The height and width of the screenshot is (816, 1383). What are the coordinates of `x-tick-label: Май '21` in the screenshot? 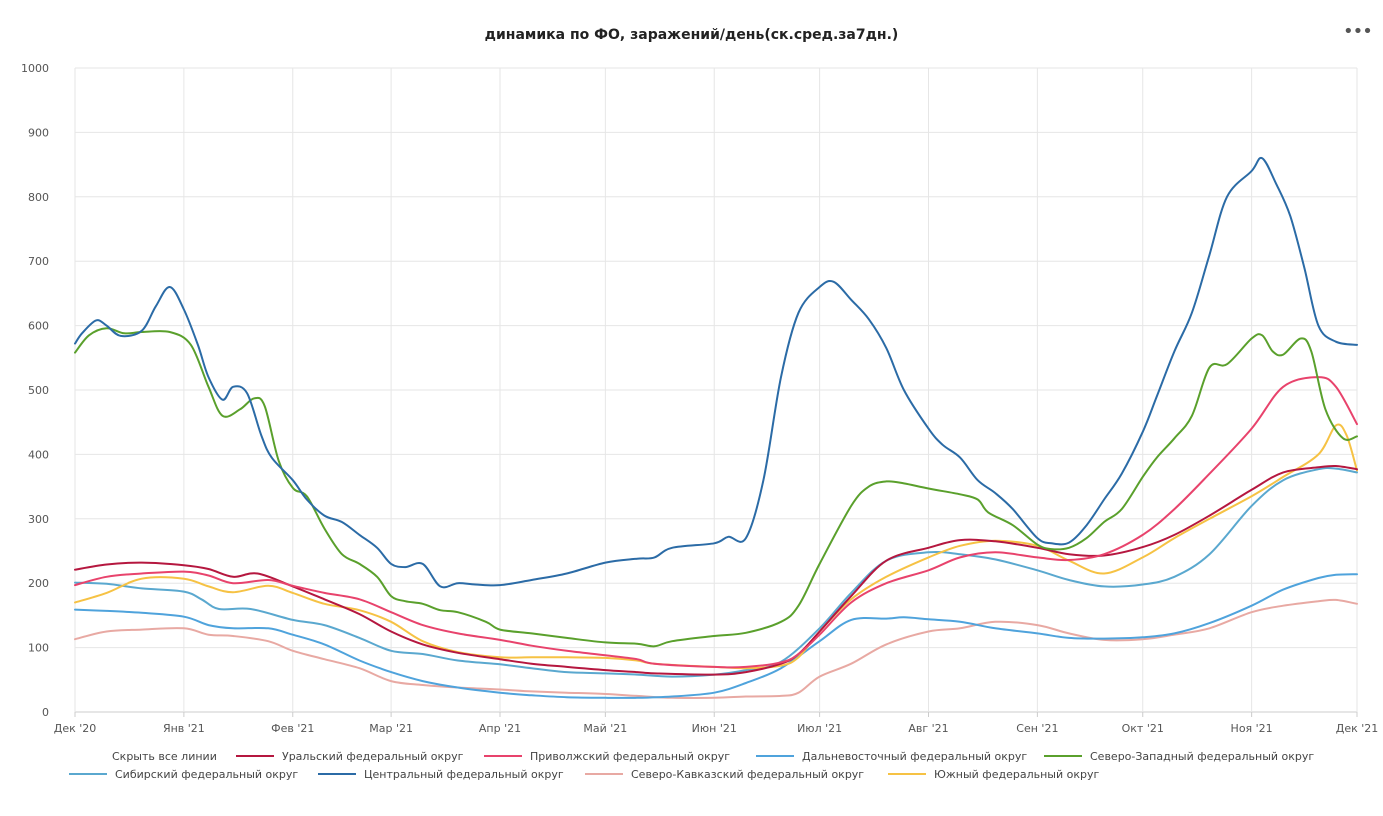 It's located at (605, 728).